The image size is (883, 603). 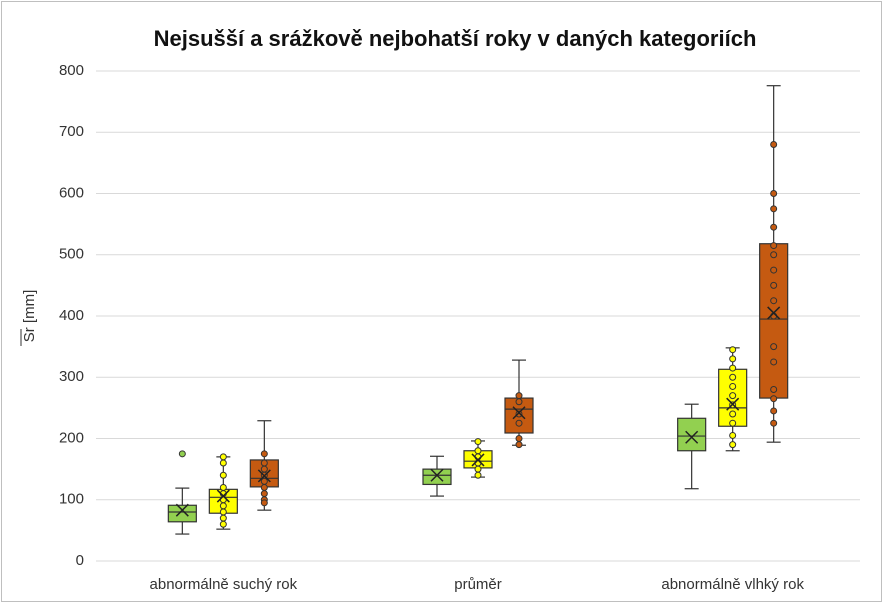 I want to click on y-tick-label: 400, so click(x=71, y=315).